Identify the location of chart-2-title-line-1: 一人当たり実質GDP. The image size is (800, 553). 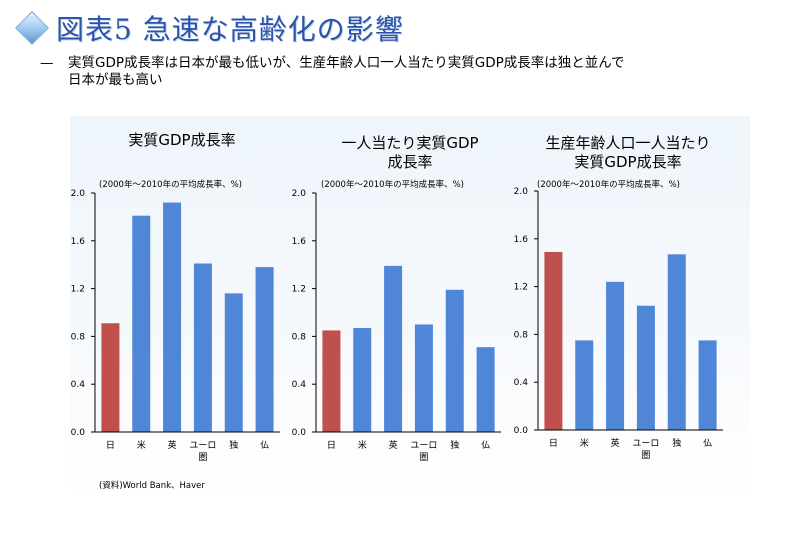
(410, 143).